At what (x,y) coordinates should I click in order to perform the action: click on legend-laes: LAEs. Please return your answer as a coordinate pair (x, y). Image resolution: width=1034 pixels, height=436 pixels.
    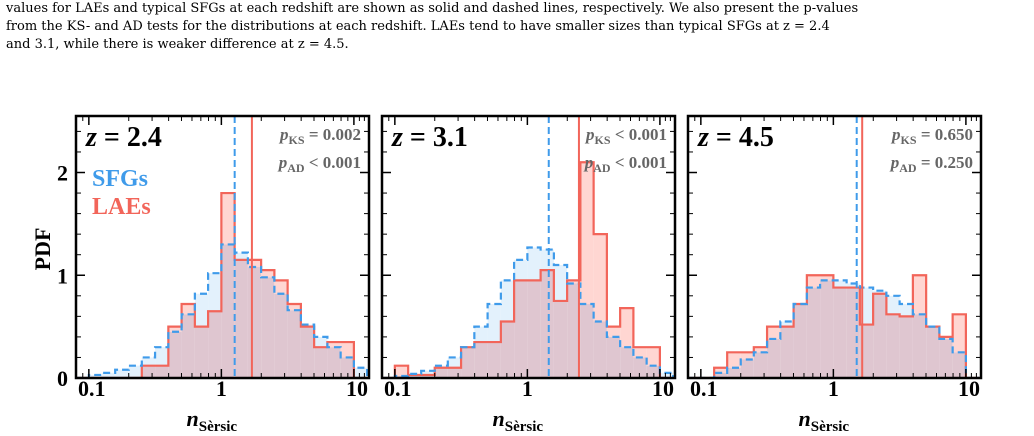
    Looking at the image, I should click on (121, 207).